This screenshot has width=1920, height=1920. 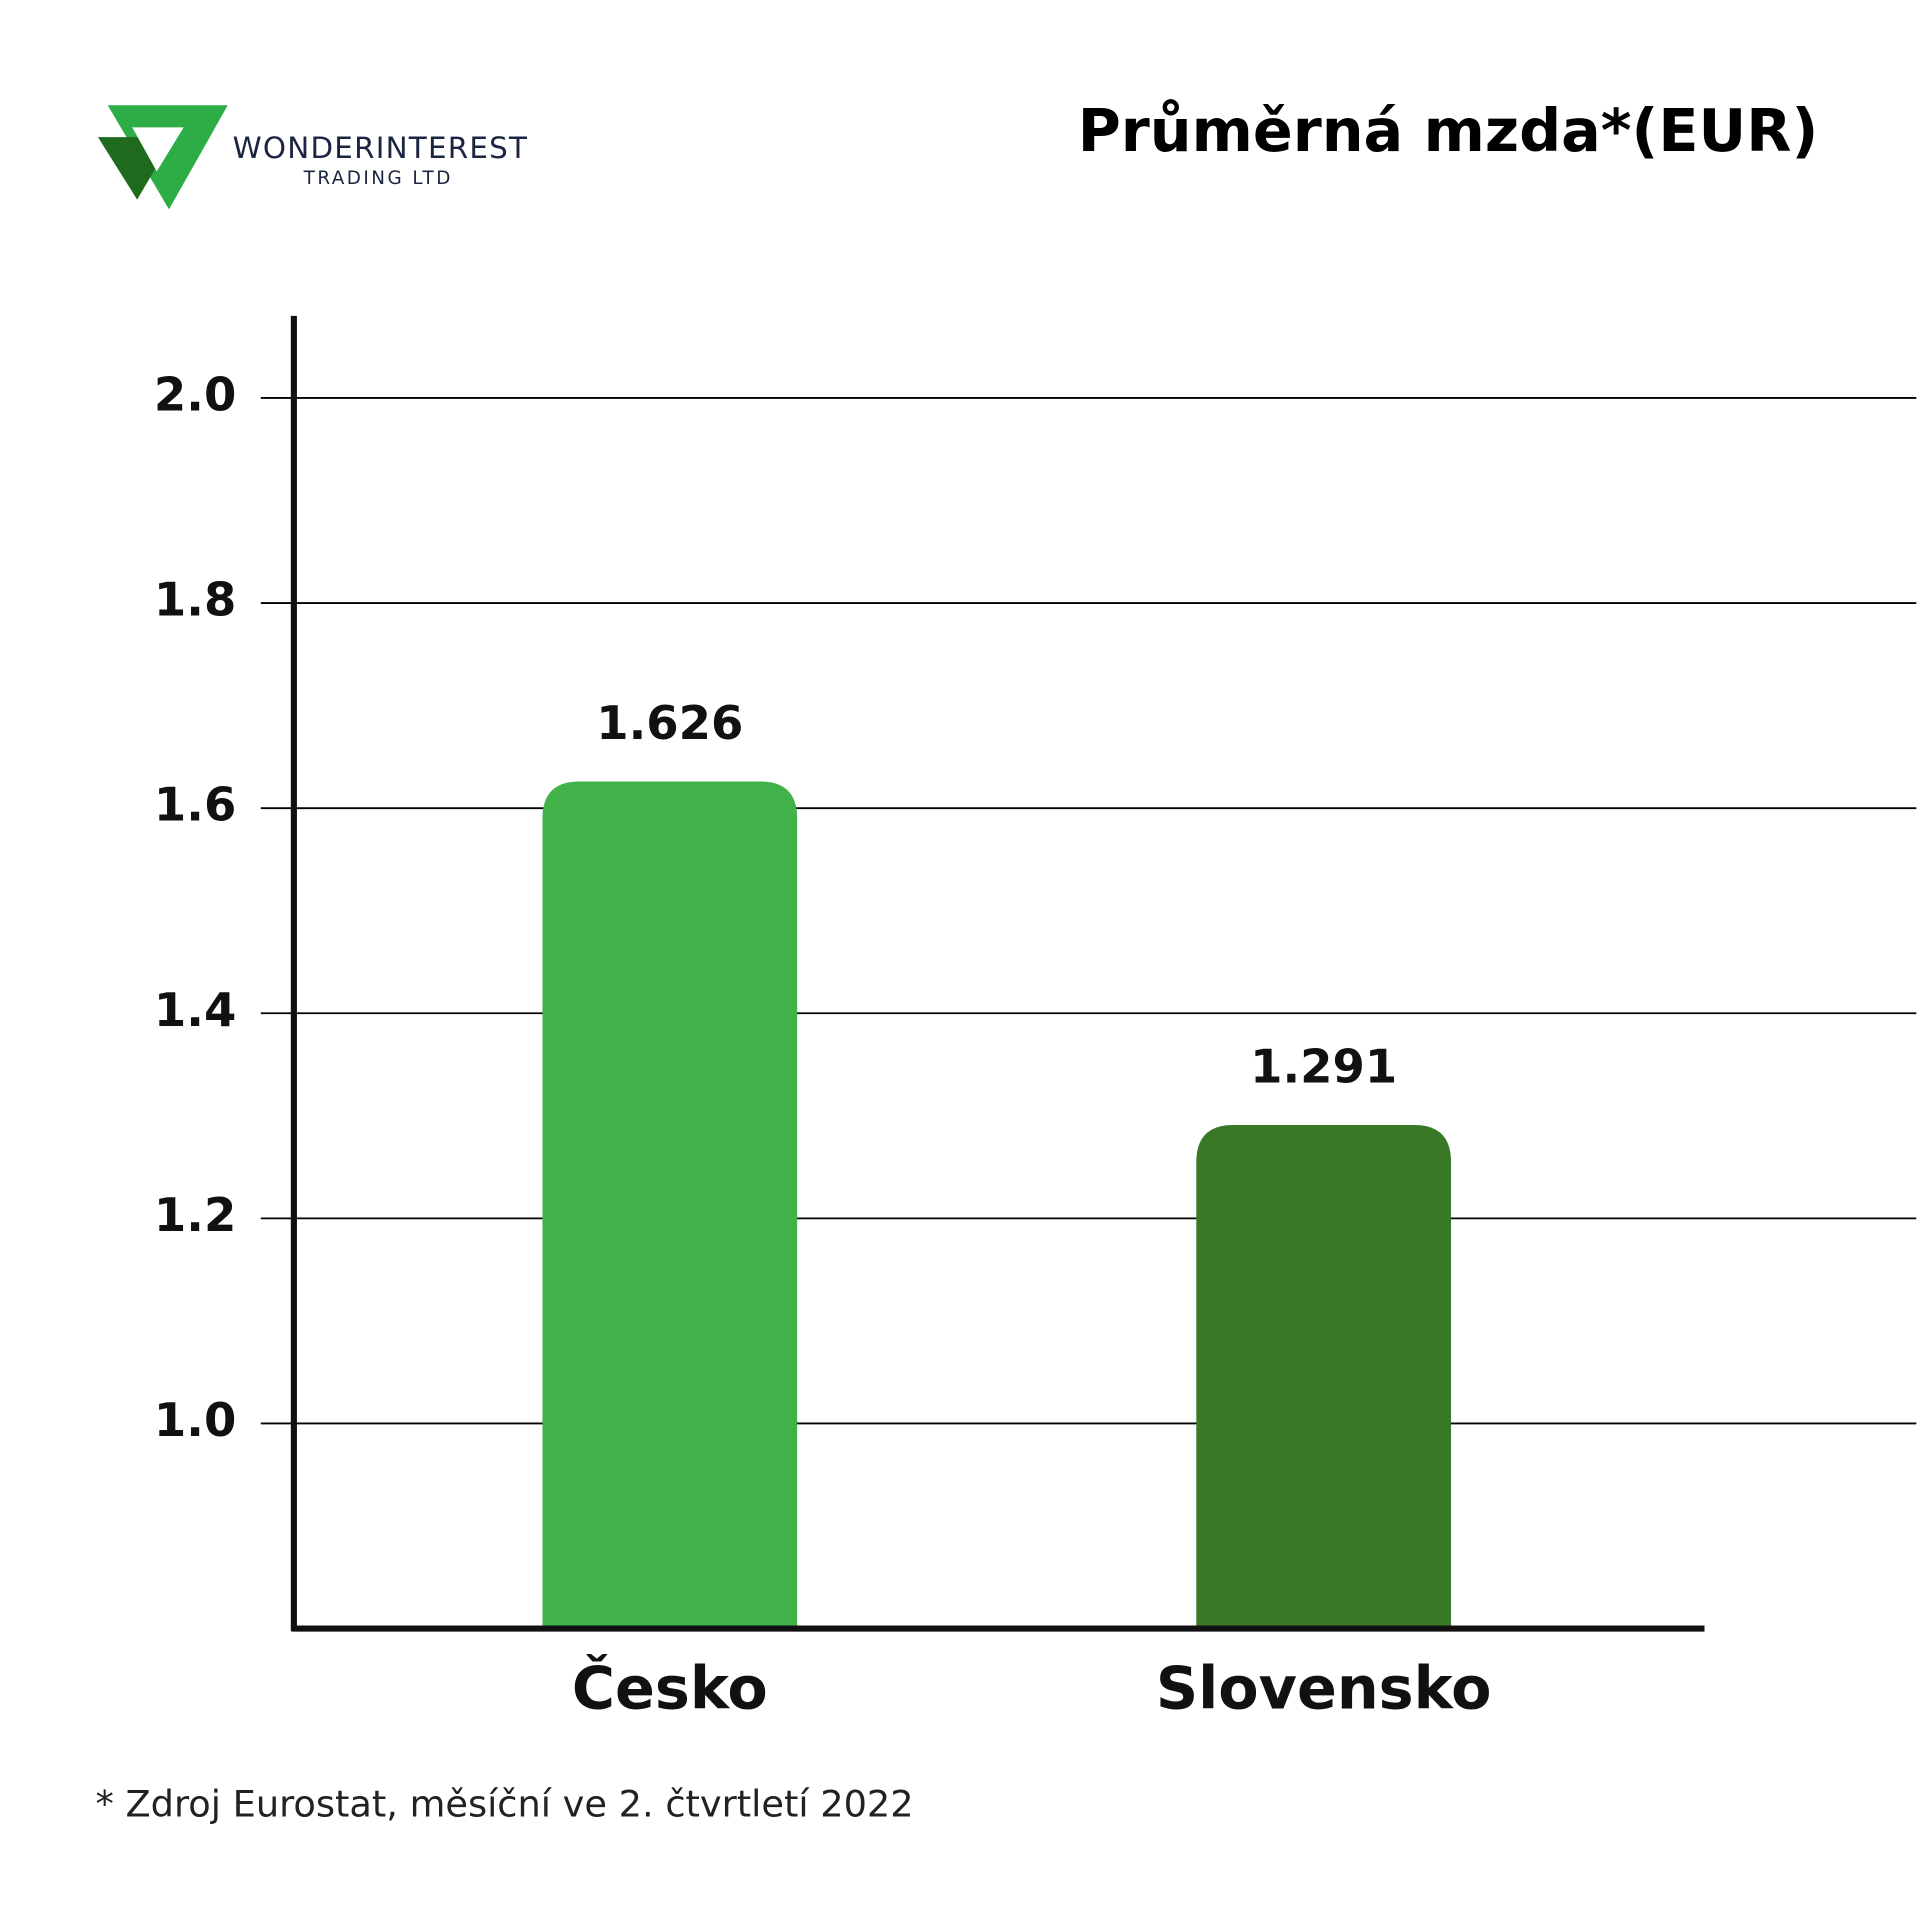 I want to click on logo-name: WONDERINTEREST, so click(x=381, y=148).